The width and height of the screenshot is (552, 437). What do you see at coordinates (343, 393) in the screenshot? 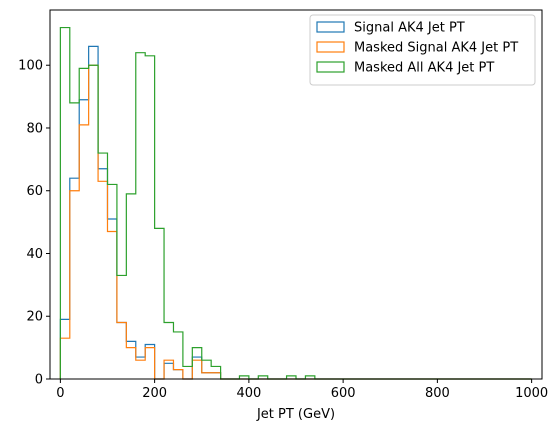
I see `x-tick-label: 600` at bounding box center [343, 393].